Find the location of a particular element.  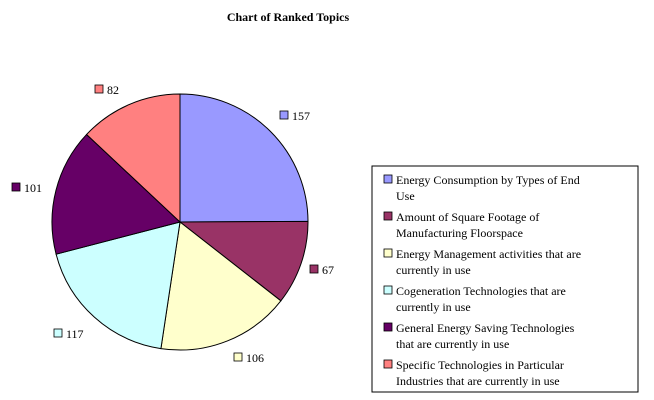

legend-label: Industries that are currently in use is located at coordinates (478, 381).